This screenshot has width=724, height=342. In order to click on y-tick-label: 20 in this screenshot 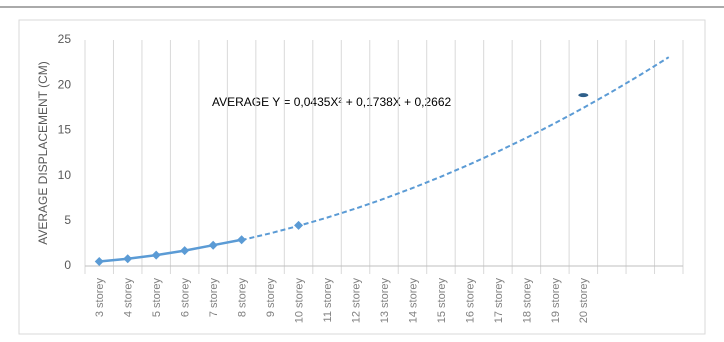, I will do `click(65, 84)`.